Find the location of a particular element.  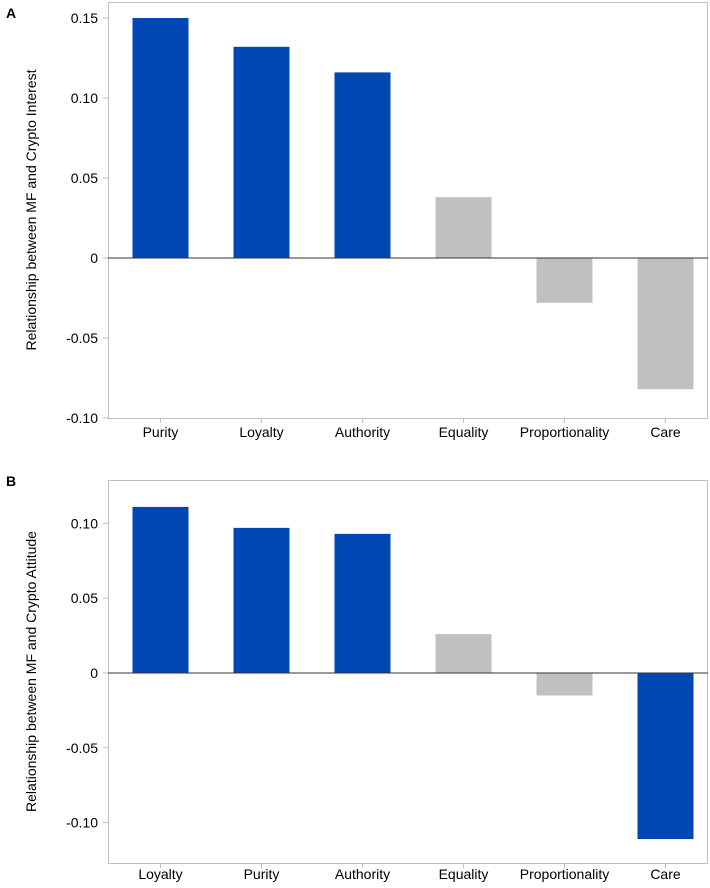

panel-b-y-tick-label: -0.10 is located at coordinates (82, 823).